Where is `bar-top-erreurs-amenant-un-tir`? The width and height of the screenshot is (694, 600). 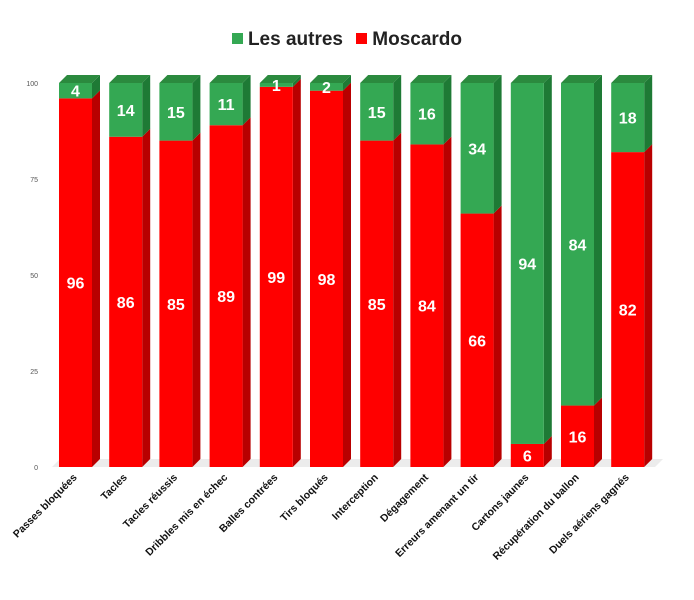 bar-top-erreurs-amenant-un-tir is located at coordinates (481, 79).